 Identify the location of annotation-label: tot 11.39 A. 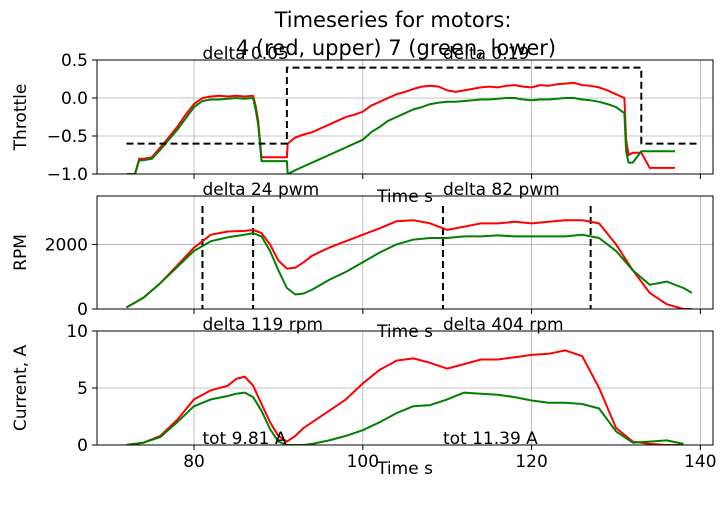
(490, 439).